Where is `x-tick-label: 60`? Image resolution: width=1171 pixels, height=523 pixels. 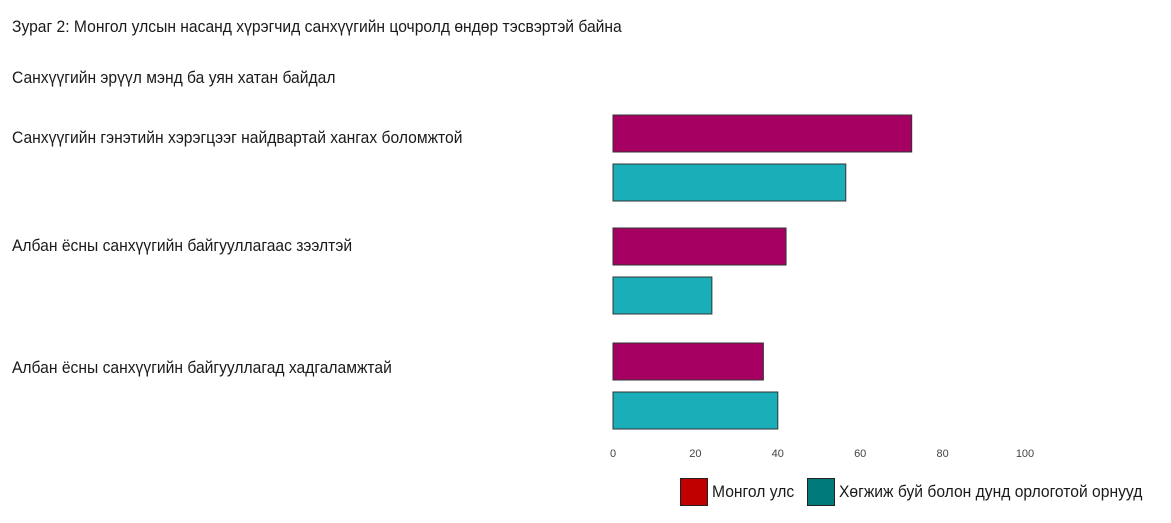 x-tick-label: 60 is located at coordinates (860, 454).